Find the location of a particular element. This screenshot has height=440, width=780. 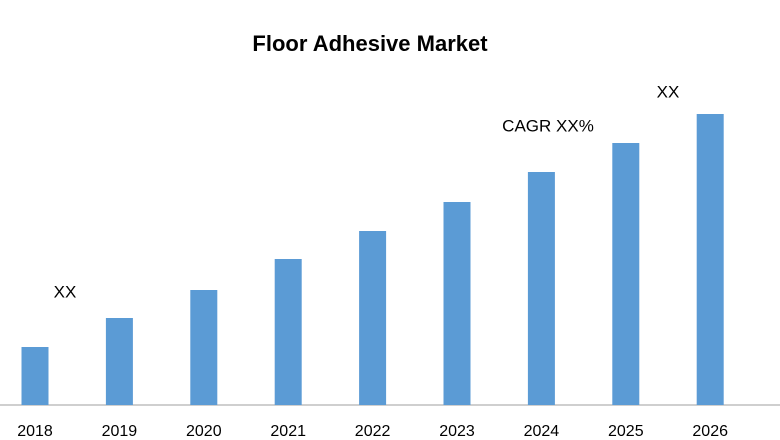

x-tick-label: 2020 is located at coordinates (204, 431).